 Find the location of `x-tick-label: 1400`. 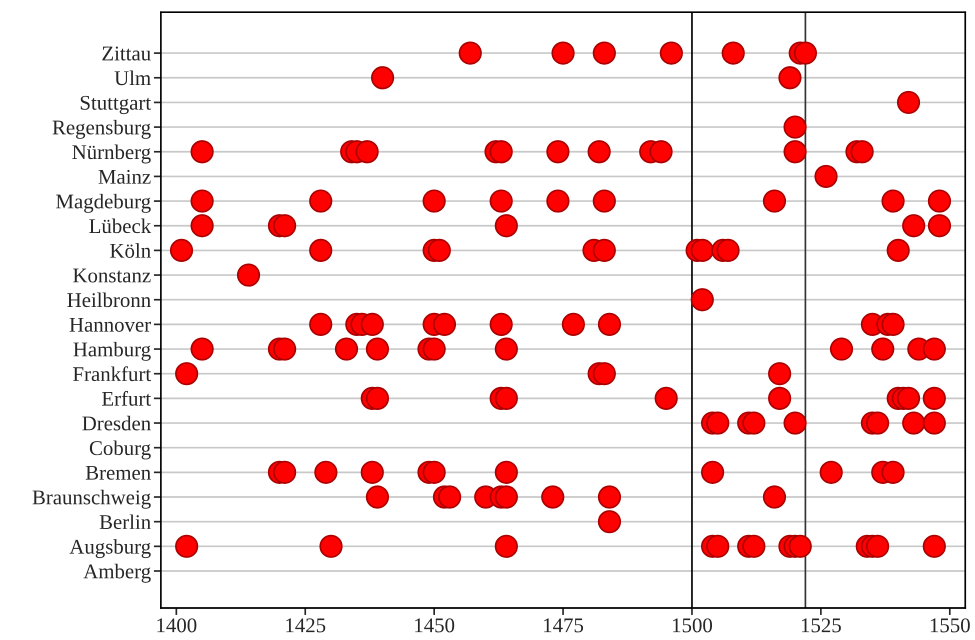

x-tick-label: 1400 is located at coordinates (176, 625).